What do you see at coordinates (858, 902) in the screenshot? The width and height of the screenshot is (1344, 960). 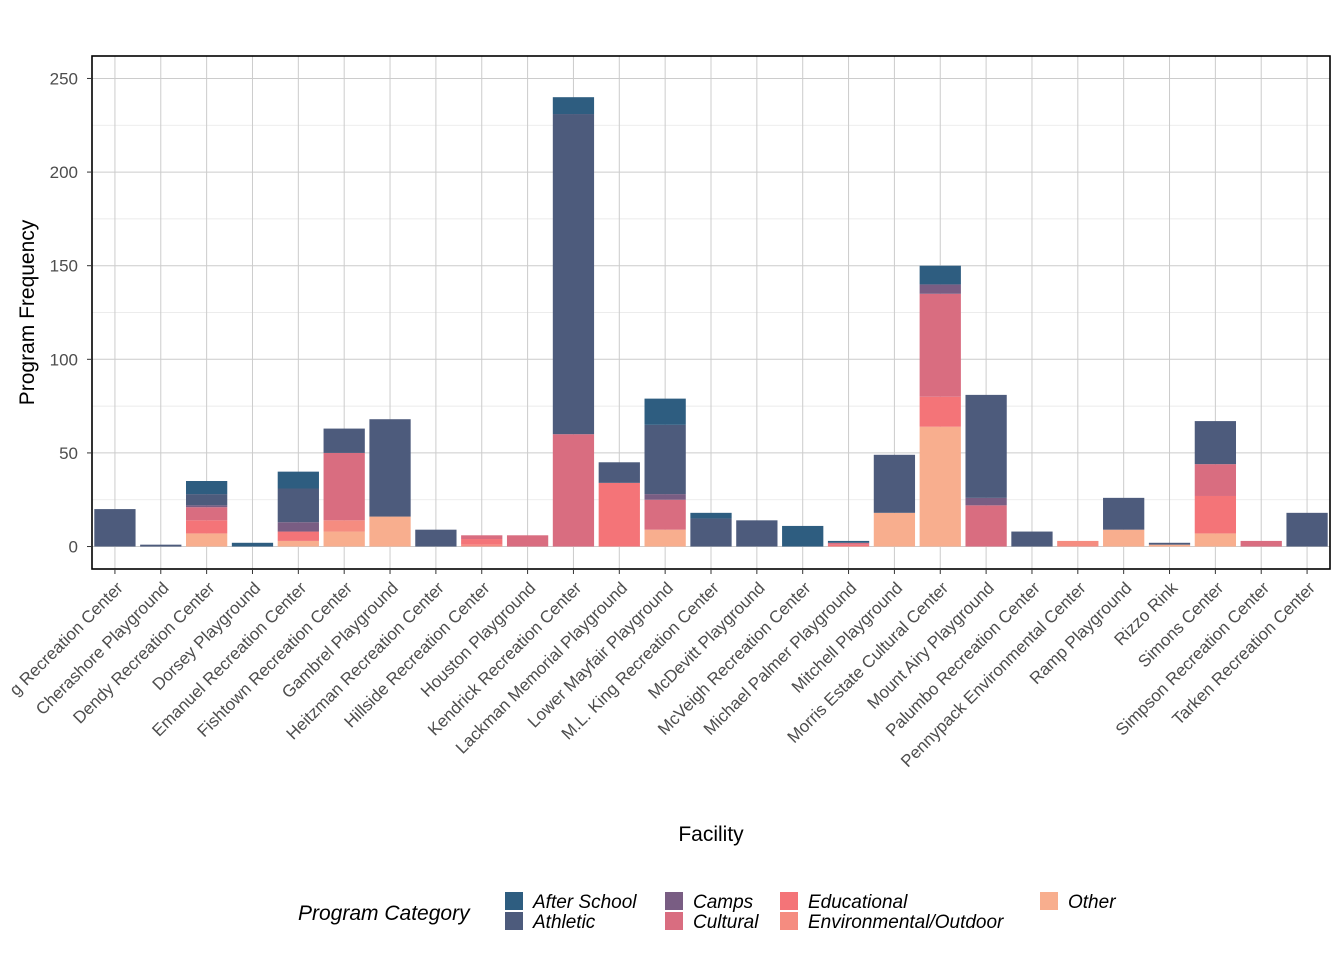 I see `legend-label: Educational` at bounding box center [858, 902].